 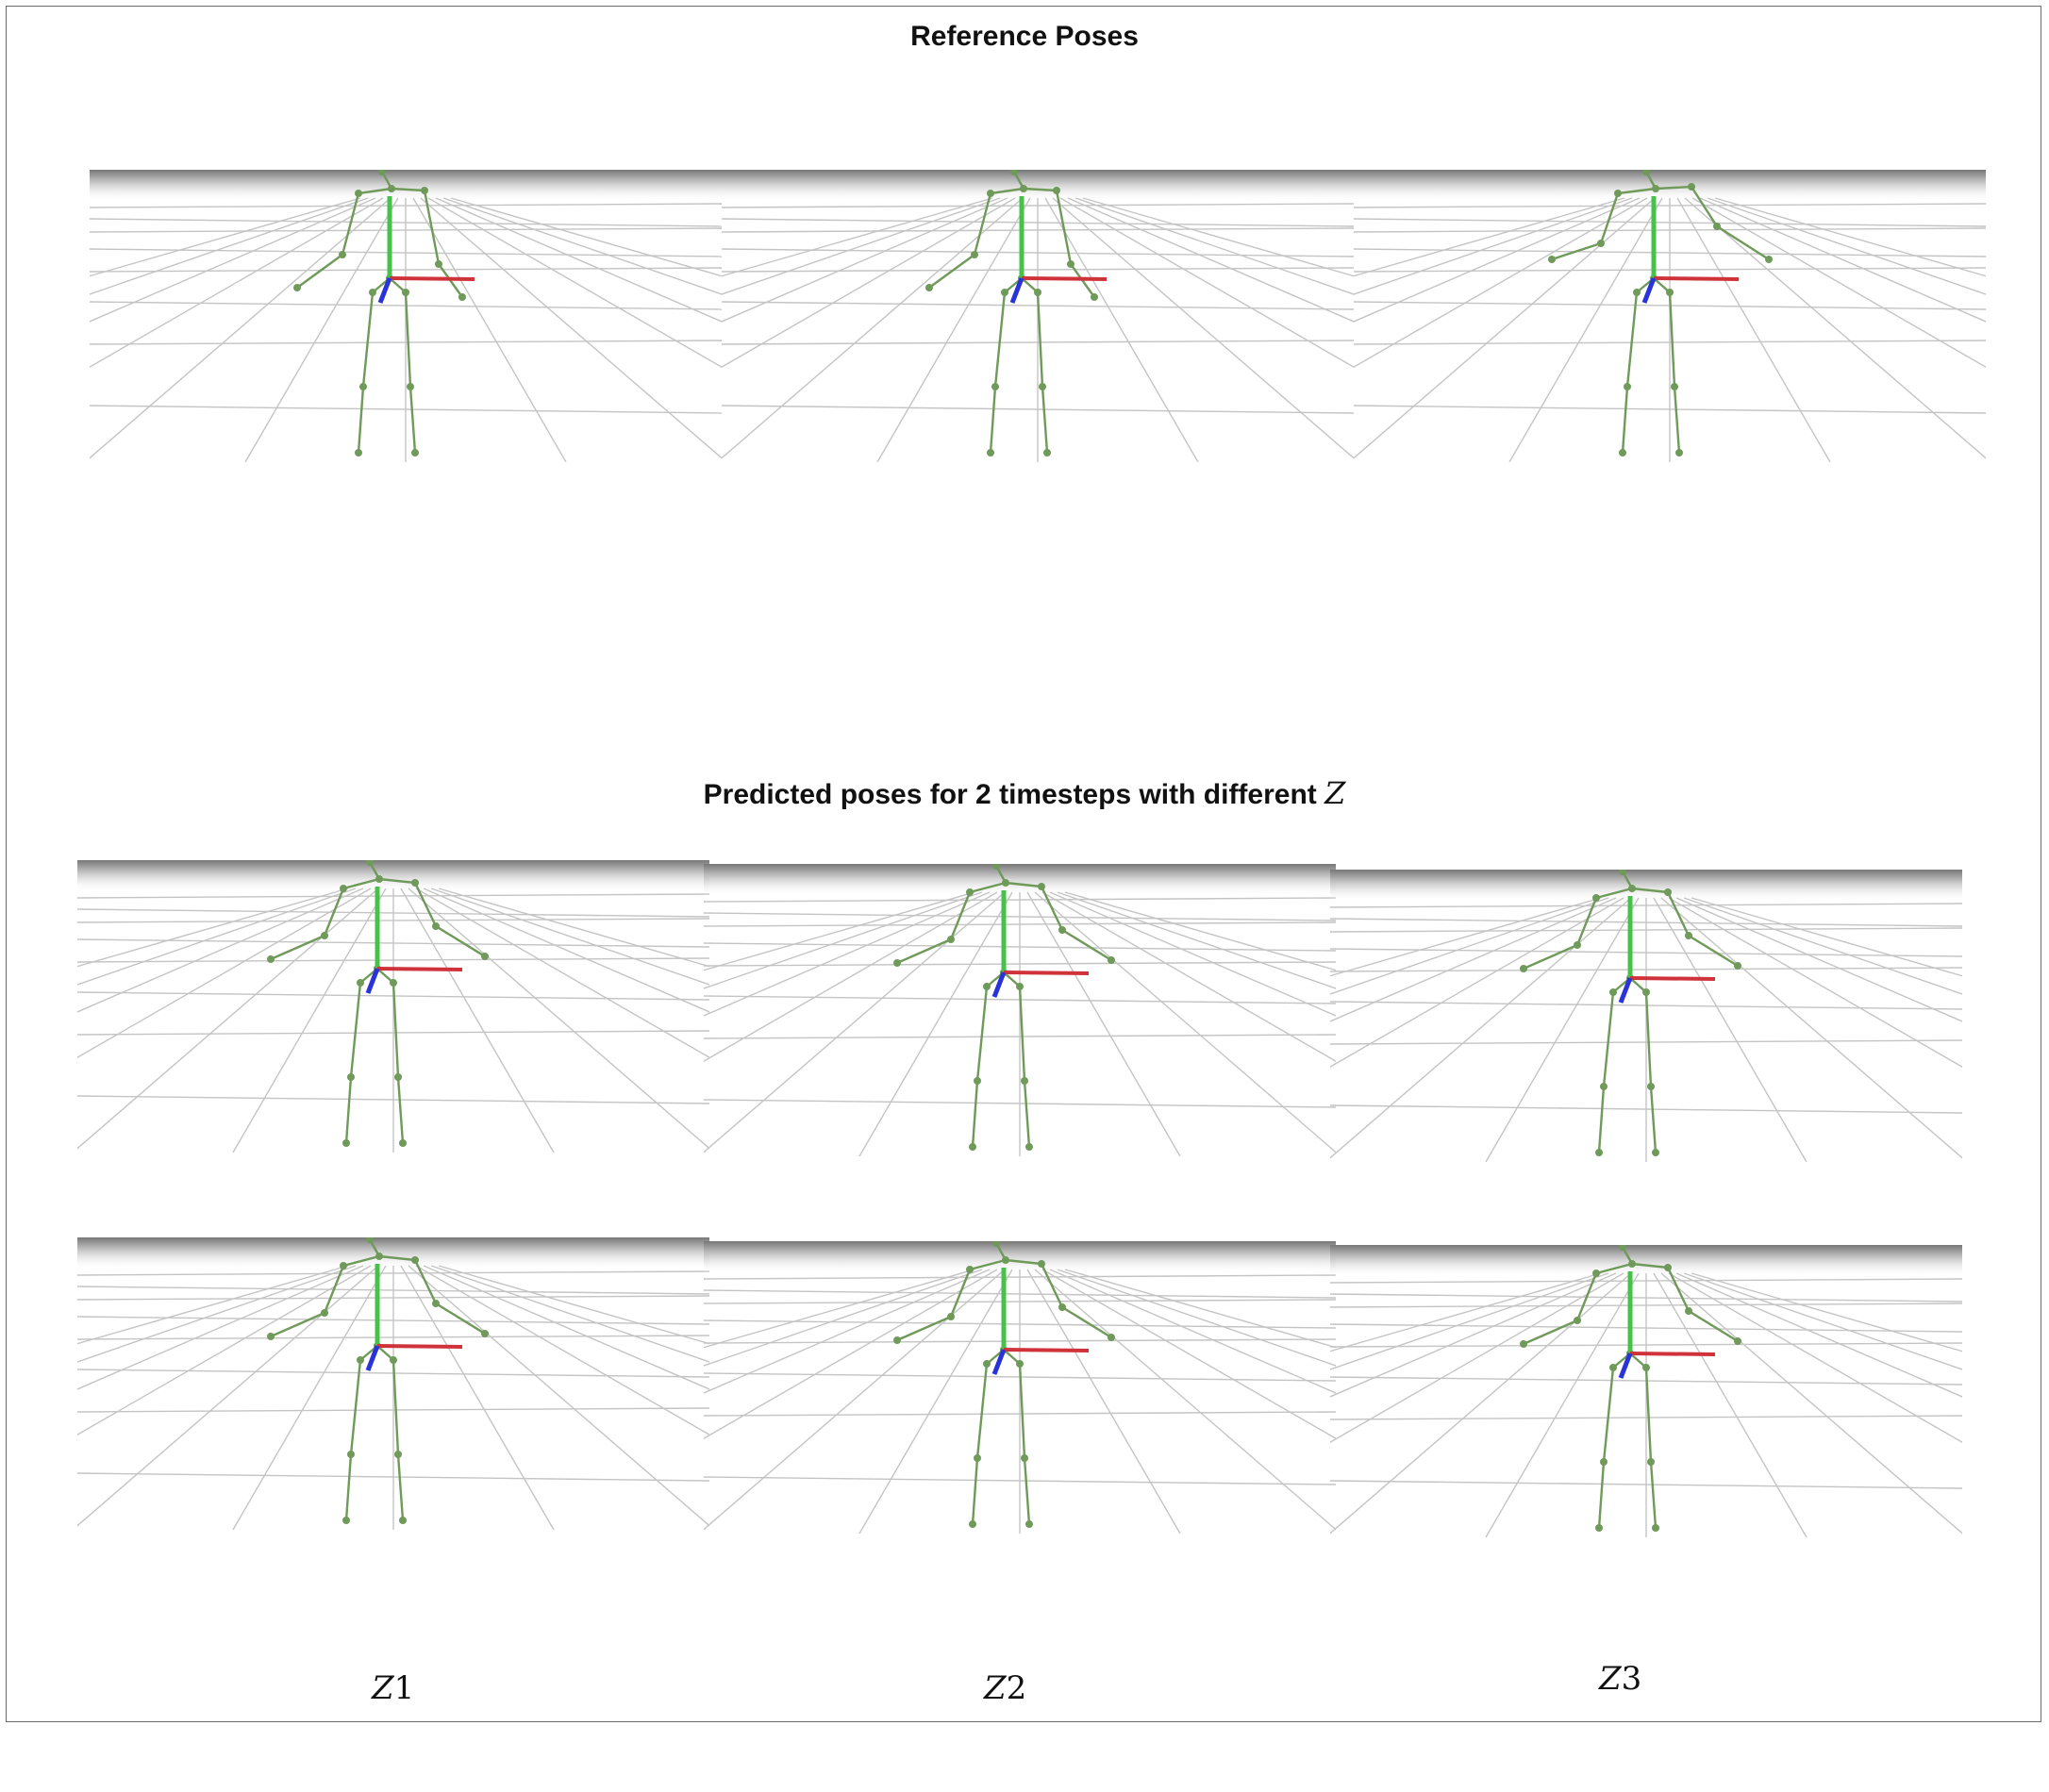 What do you see at coordinates (1024, 37) in the screenshot?
I see `reference-title: Reference Poses` at bounding box center [1024, 37].